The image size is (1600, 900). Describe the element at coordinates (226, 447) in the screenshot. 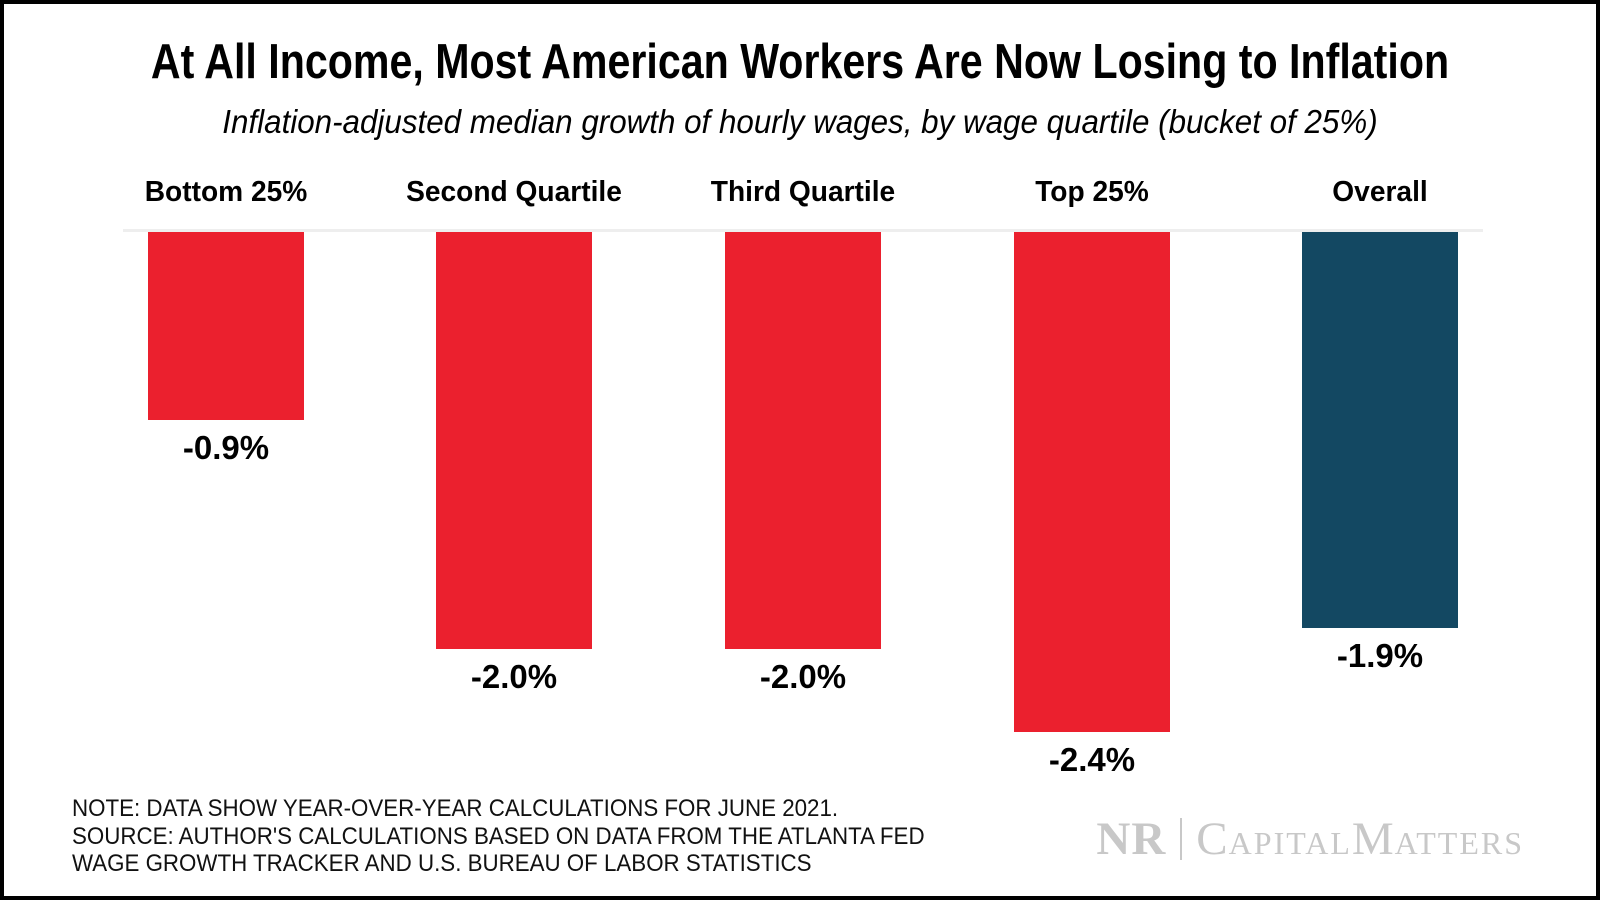

I see `value-label: -0.9%` at that location.